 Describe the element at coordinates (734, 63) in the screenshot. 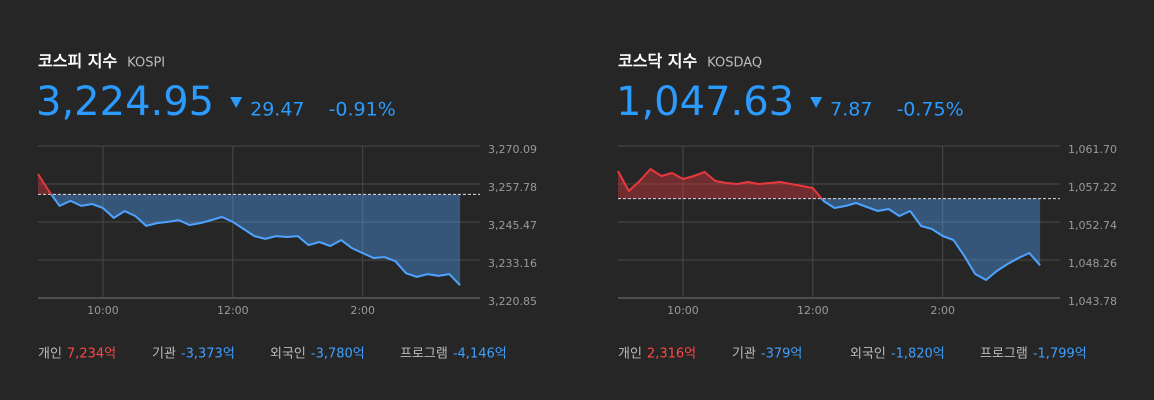

I see `chart-subtitle: KOSDAQ` at that location.